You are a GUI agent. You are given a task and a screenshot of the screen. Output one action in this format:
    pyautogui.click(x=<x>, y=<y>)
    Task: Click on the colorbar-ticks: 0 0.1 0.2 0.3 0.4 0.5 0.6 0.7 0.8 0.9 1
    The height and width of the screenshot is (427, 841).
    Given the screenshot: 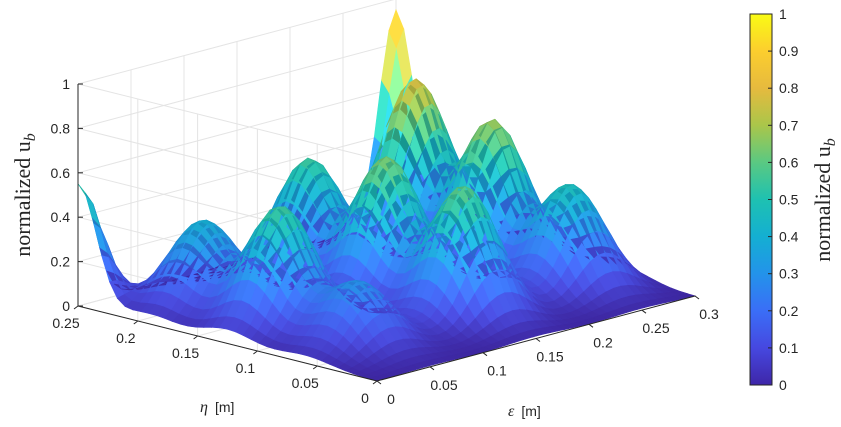 What is the action you would take?
    pyautogui.click(x=783, y=199)
    